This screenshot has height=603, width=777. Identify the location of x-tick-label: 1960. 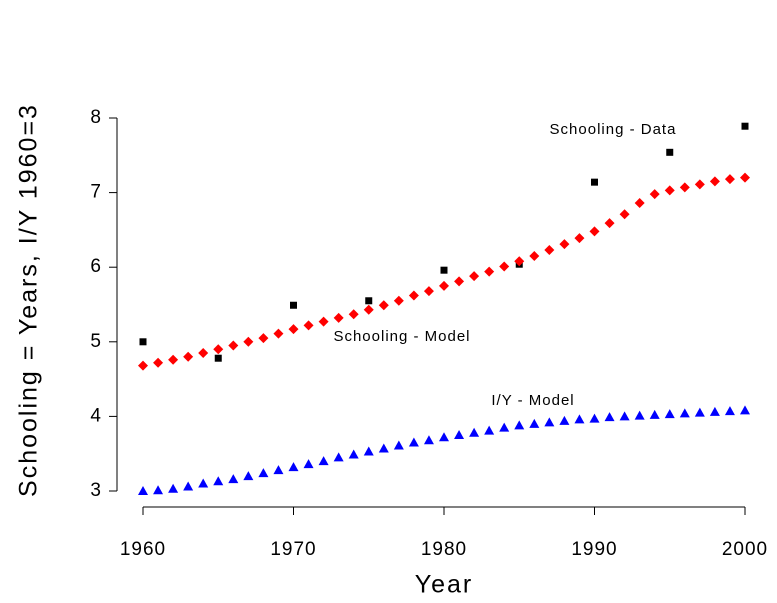
(143, 549).